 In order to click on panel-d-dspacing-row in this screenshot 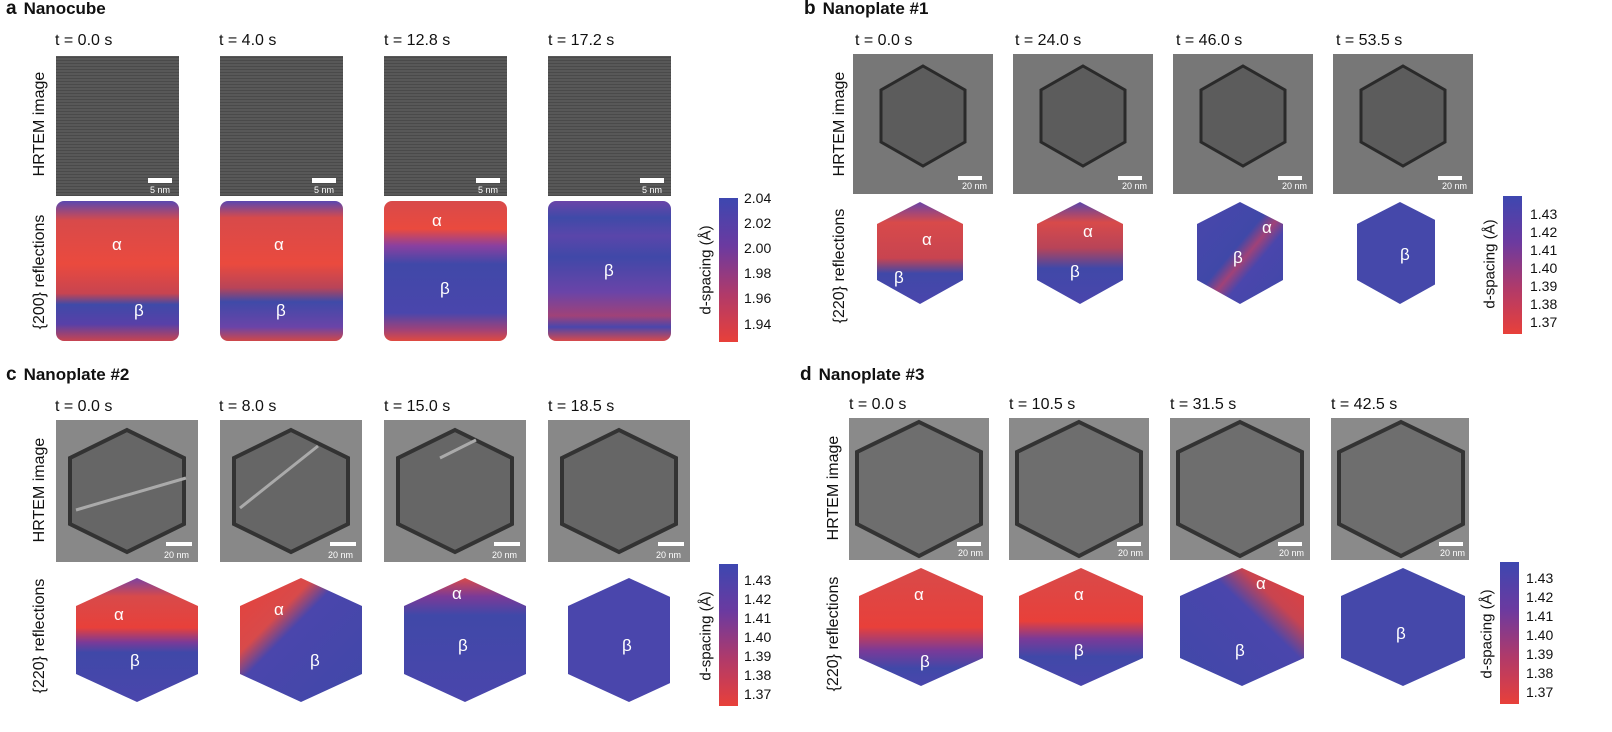, I will do `click(1162, 627)`.